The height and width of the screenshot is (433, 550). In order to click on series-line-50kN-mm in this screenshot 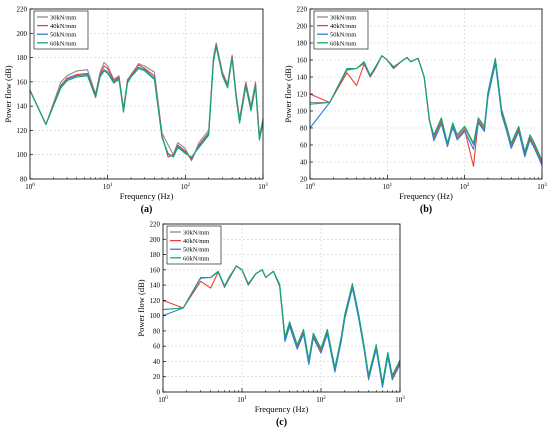, I will do `click(146, 101)`.